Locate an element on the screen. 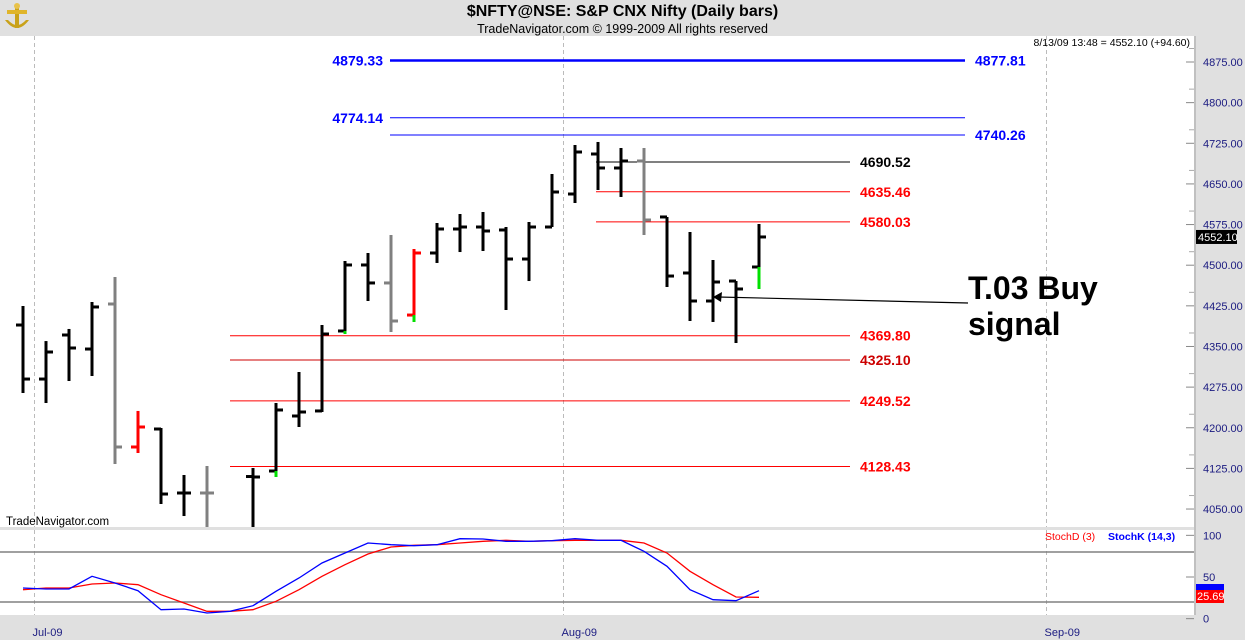 The image size is (1245, 640). y-tick-label: 4725.00 is located at coordinates (1223, 144).